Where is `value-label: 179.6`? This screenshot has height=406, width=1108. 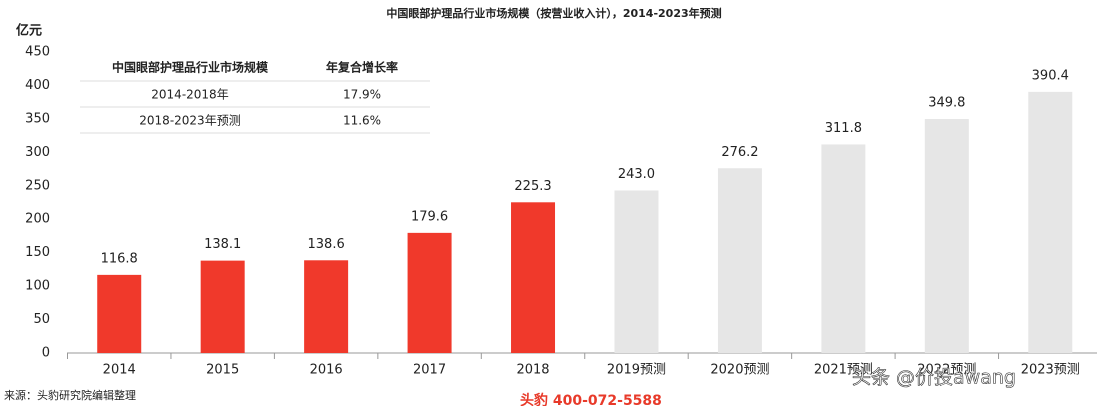 value-label: 179.6 is located at coordinates (429, 216).